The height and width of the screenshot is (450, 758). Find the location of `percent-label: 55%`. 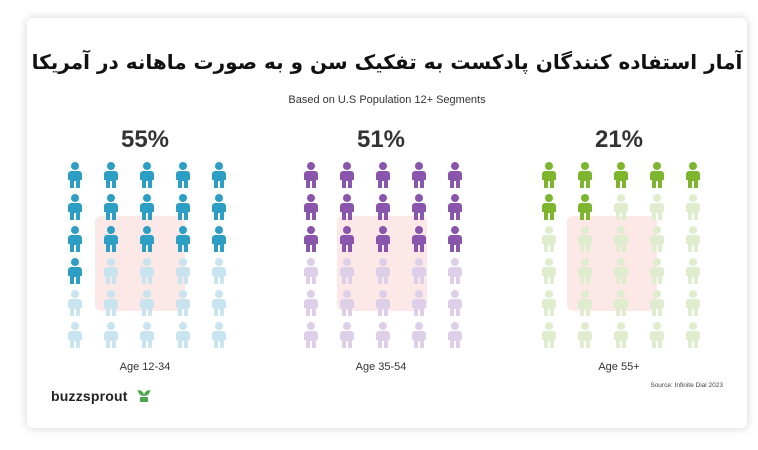

percent-label: 55% is located at coordinates (145, 139).